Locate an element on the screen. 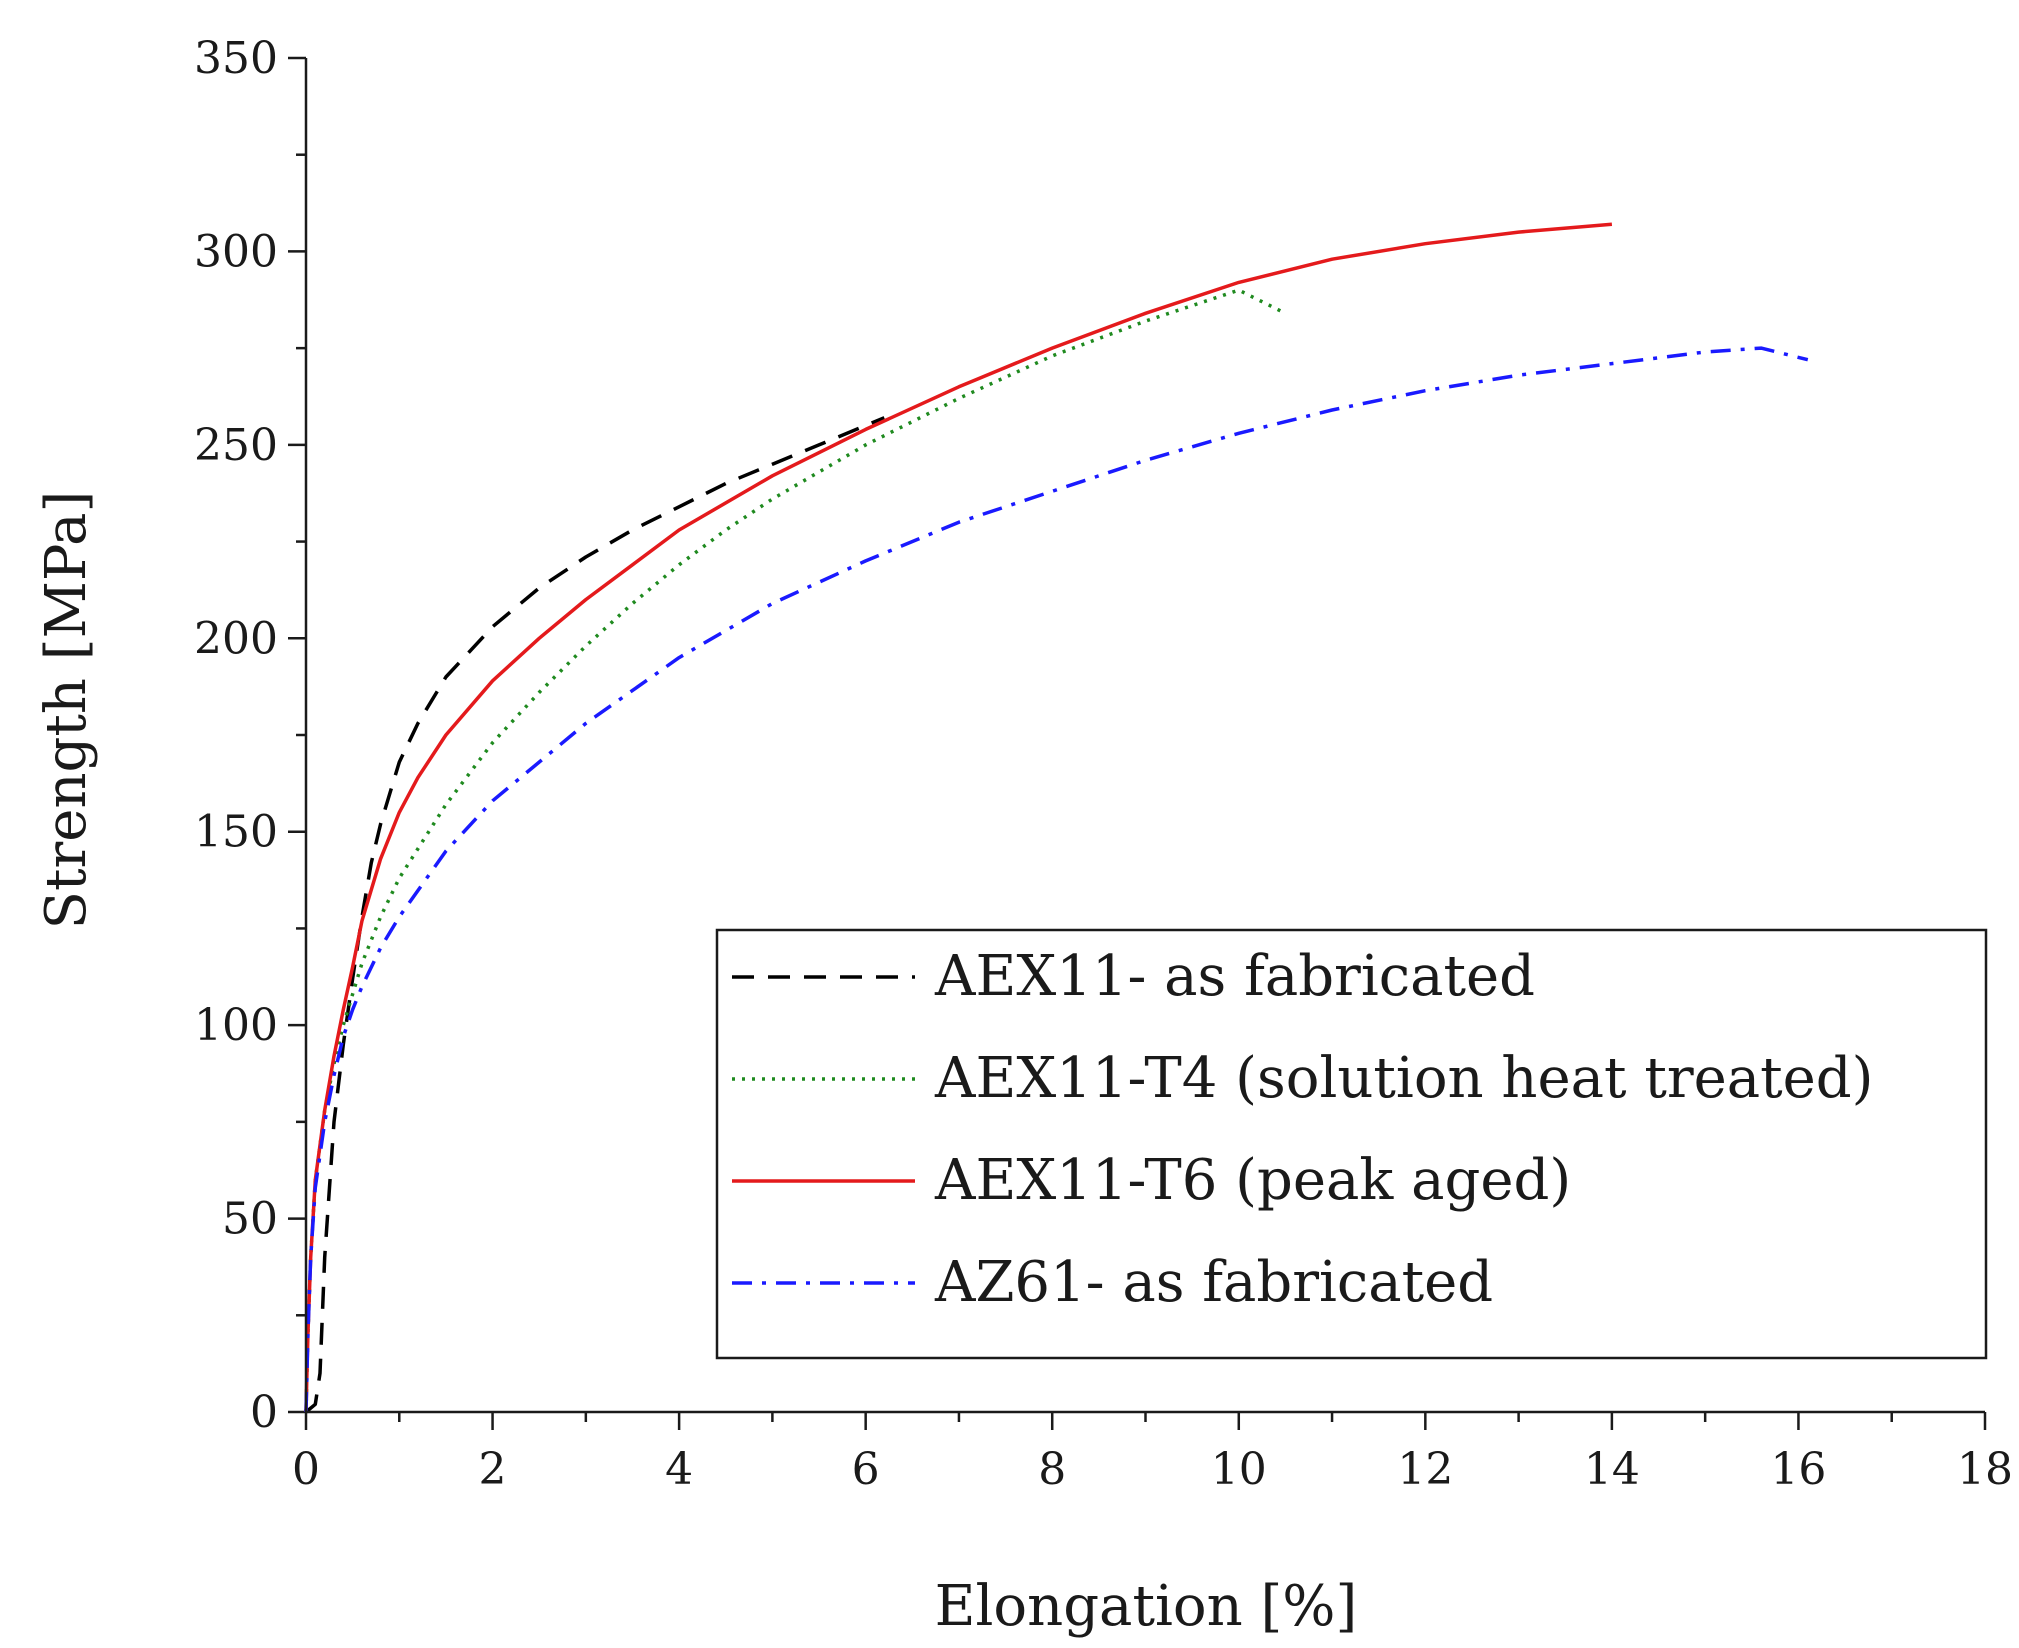 The image size is (2019, 1648). y-tick-label: 250 is located at coordinates (236, 445).